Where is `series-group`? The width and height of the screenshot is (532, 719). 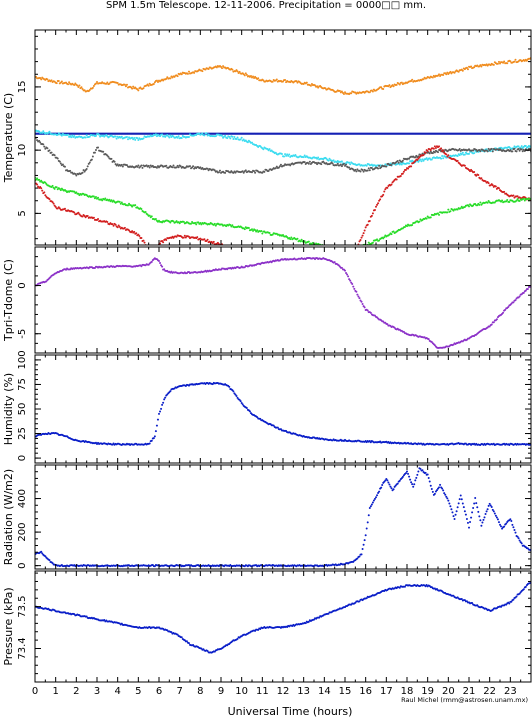
series-group is located at coordinates (283, 413).